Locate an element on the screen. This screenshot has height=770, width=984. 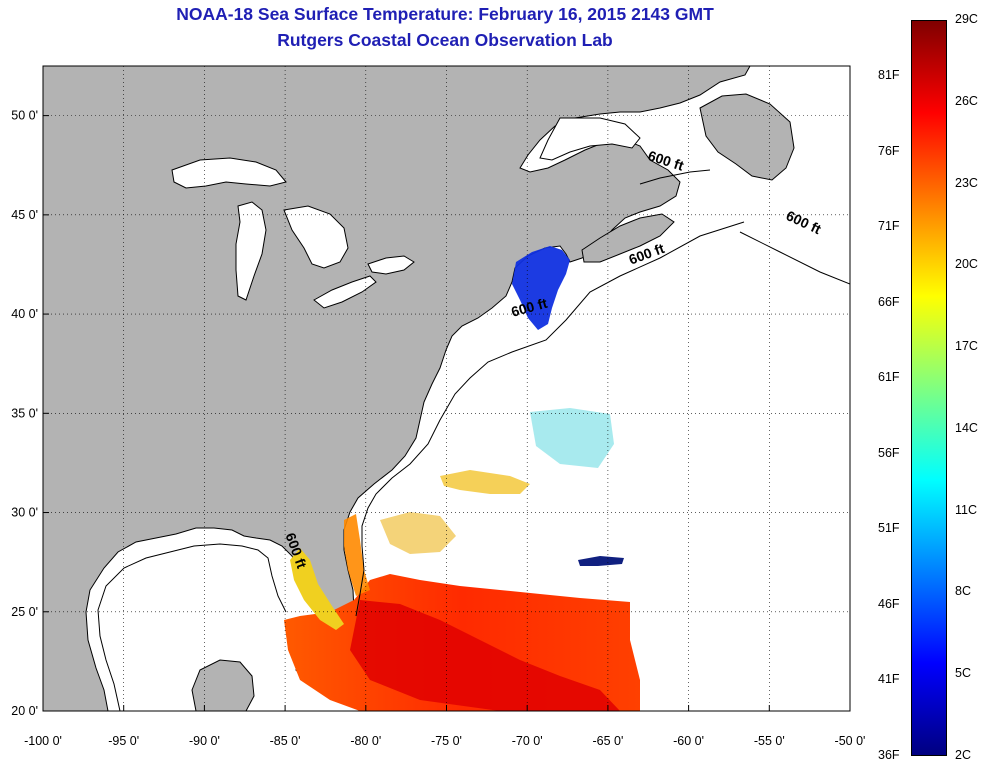
nova-scotia-land is located at coordinates (628, 238).